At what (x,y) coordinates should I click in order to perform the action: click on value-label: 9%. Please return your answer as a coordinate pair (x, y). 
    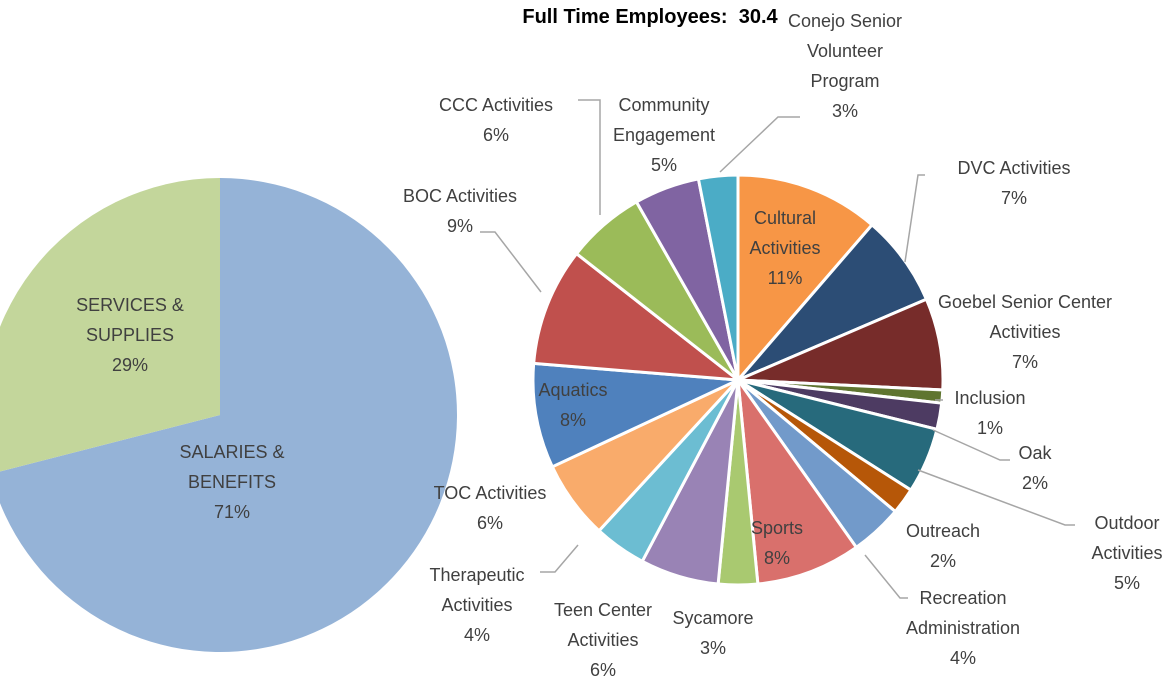
    Looking at the image, I should click on (459, 226).